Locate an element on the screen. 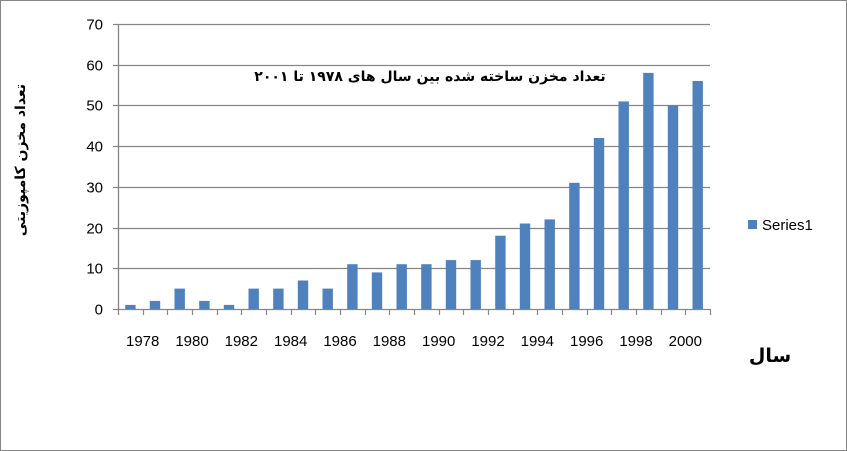  x-tick-label: 1984 is located at coordinates (290, 341).